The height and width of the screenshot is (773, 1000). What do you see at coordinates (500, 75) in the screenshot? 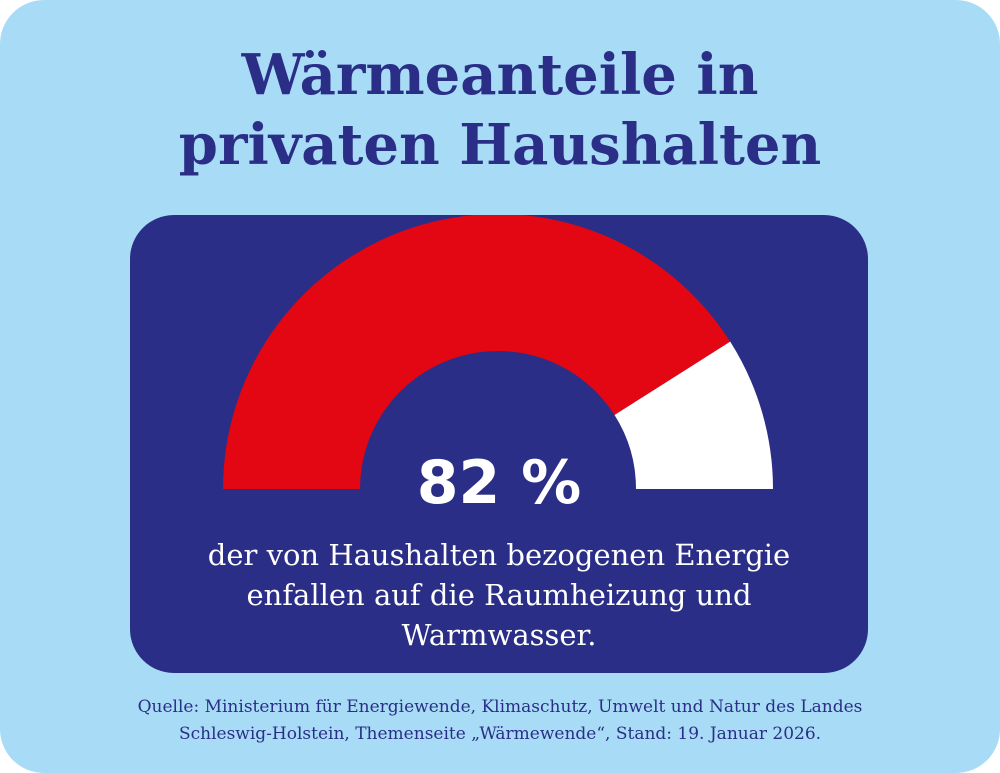
I see `title-line-1: Wärmeanteile in` at bounding box center [500, 75].